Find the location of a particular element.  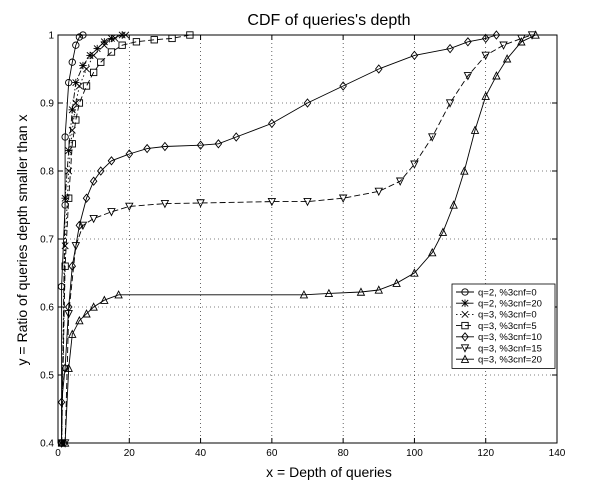

legend-item: q=3, %3cnf=0 is located at coordinates (496, 315).